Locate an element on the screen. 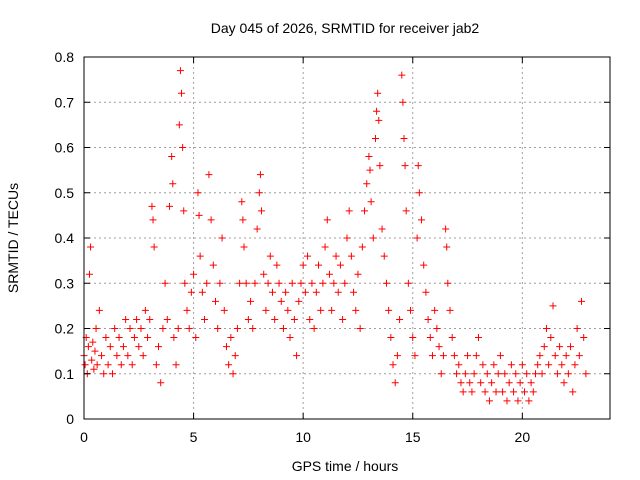 The height and width of the screenshot is (480, 640). x-tick-label: 0 is located at coordinates (84, 437).